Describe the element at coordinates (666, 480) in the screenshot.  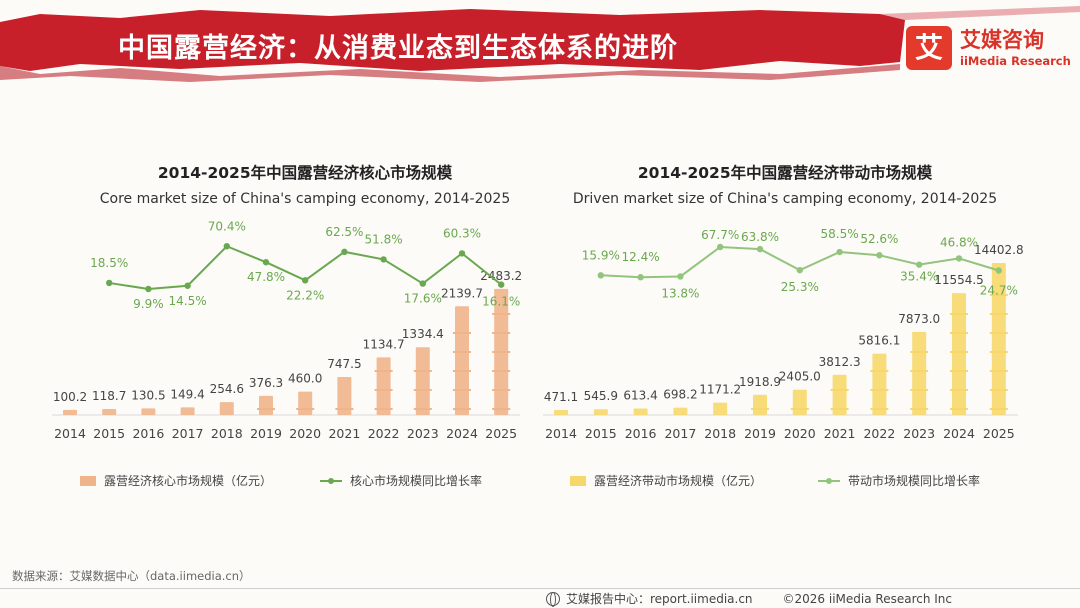
I see `legend-driven-bar: 露营经济带动市场规模（亿元）` at that location.